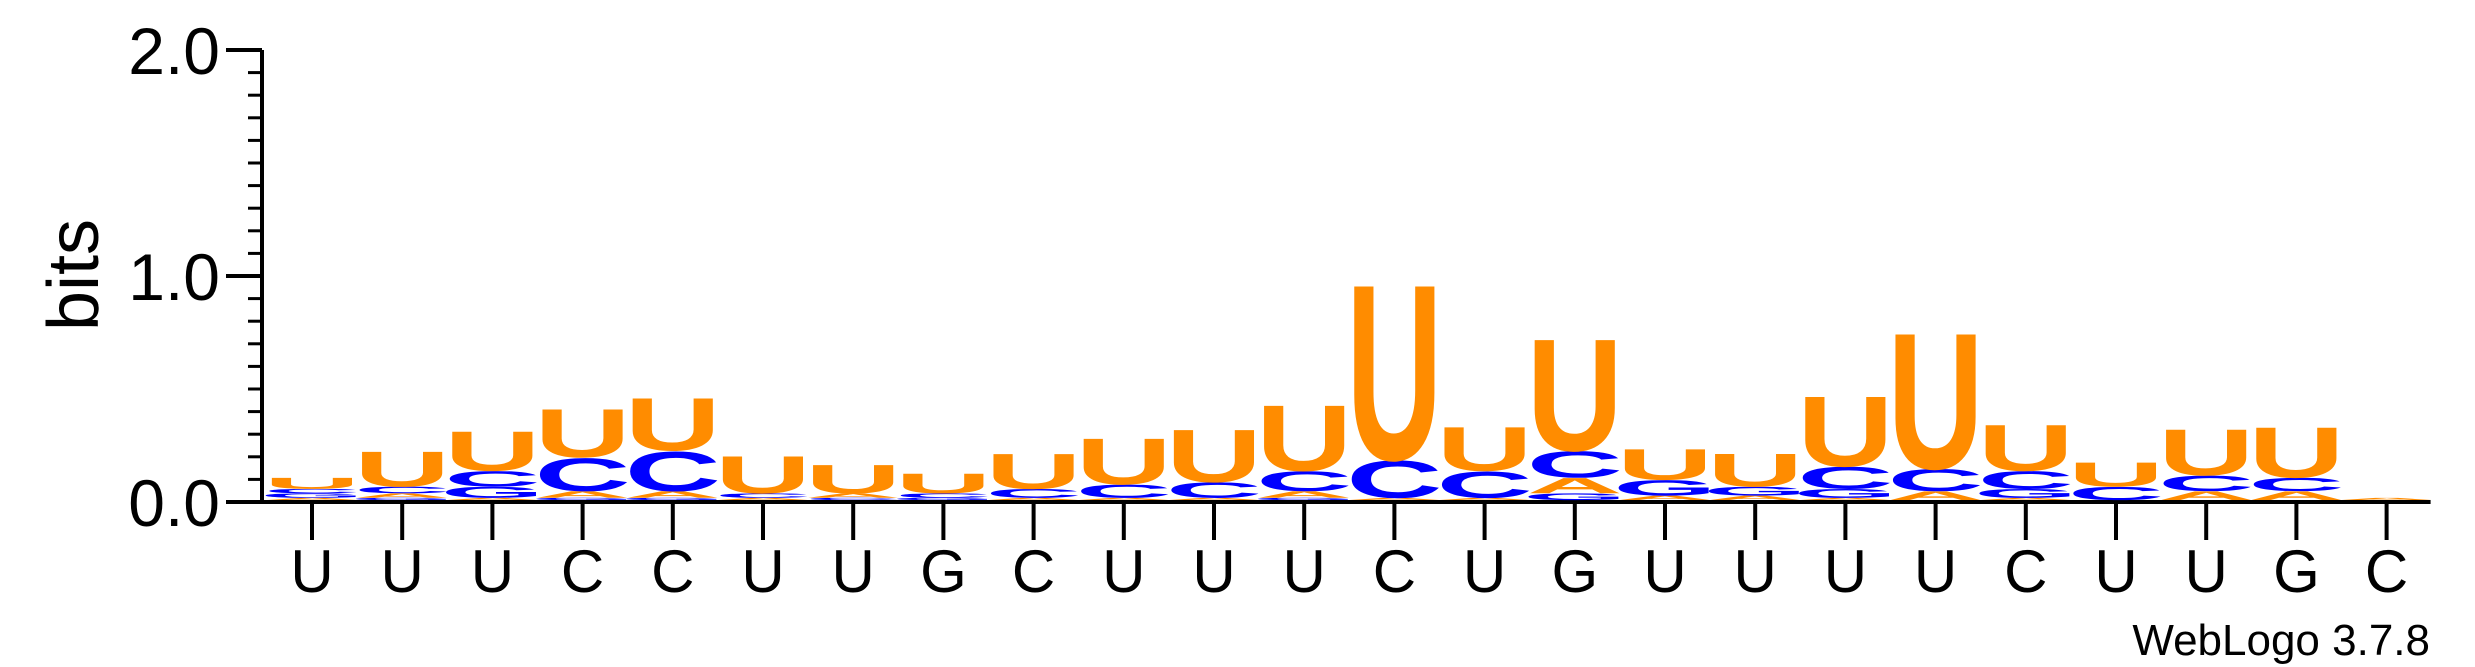  Describe the element at coordinates (196, 277) in the screenshot. I see `y-axis: 0.0 1.0 2.0` at that location.